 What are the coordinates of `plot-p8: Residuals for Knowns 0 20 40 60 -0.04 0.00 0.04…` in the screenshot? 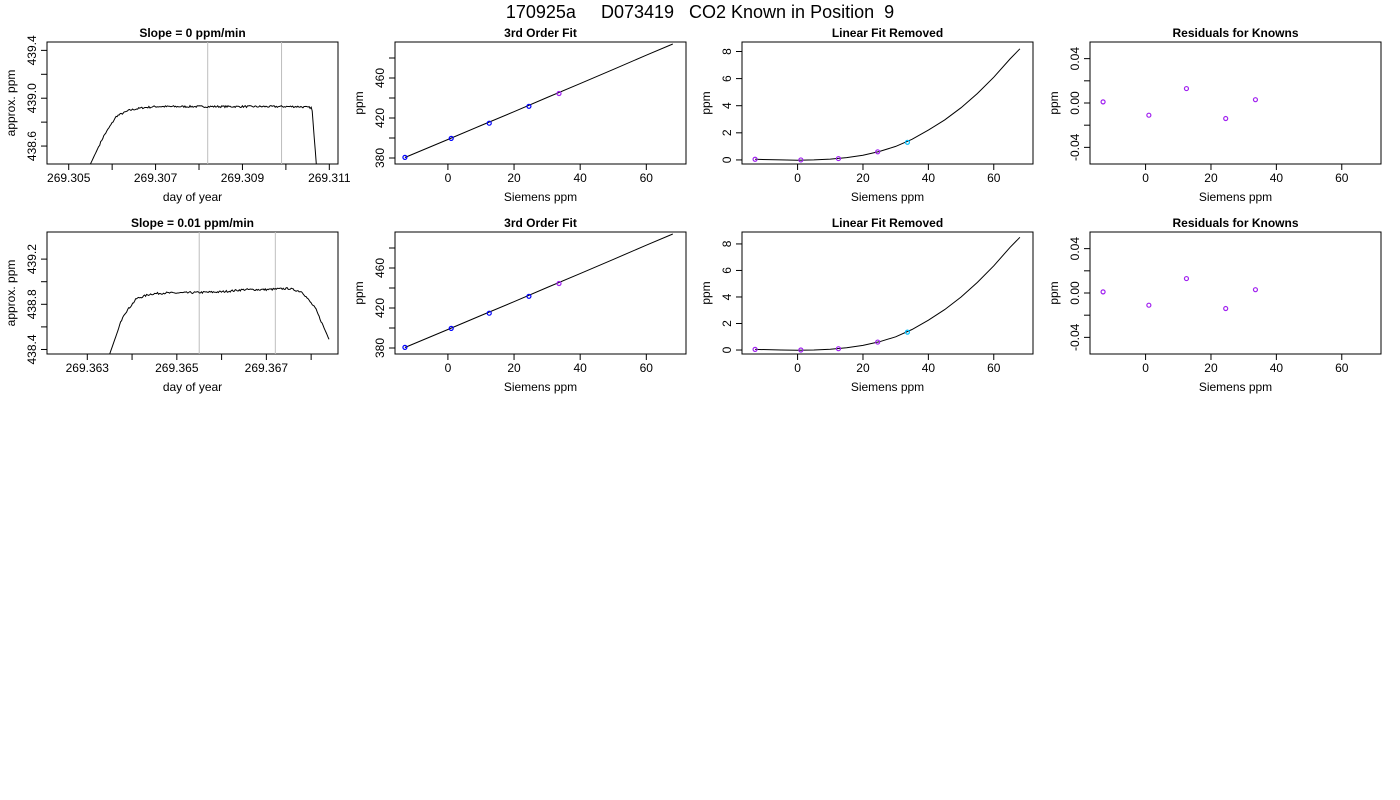 It's located at (1214, 305).